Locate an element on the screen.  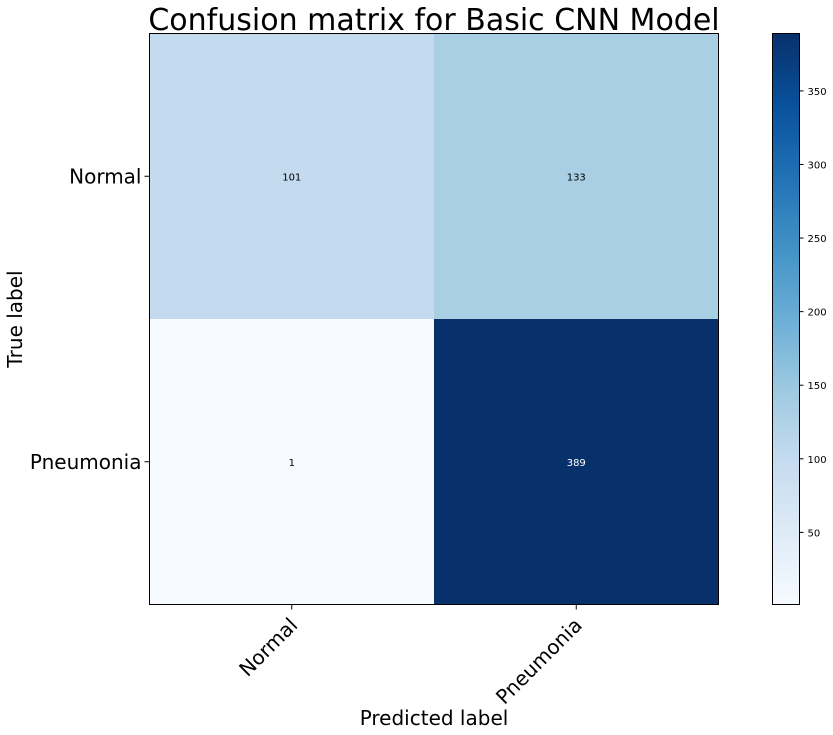
colorbar-ticks: 50 100 150 200 250 300 350 is located at coordinates (813, 313).